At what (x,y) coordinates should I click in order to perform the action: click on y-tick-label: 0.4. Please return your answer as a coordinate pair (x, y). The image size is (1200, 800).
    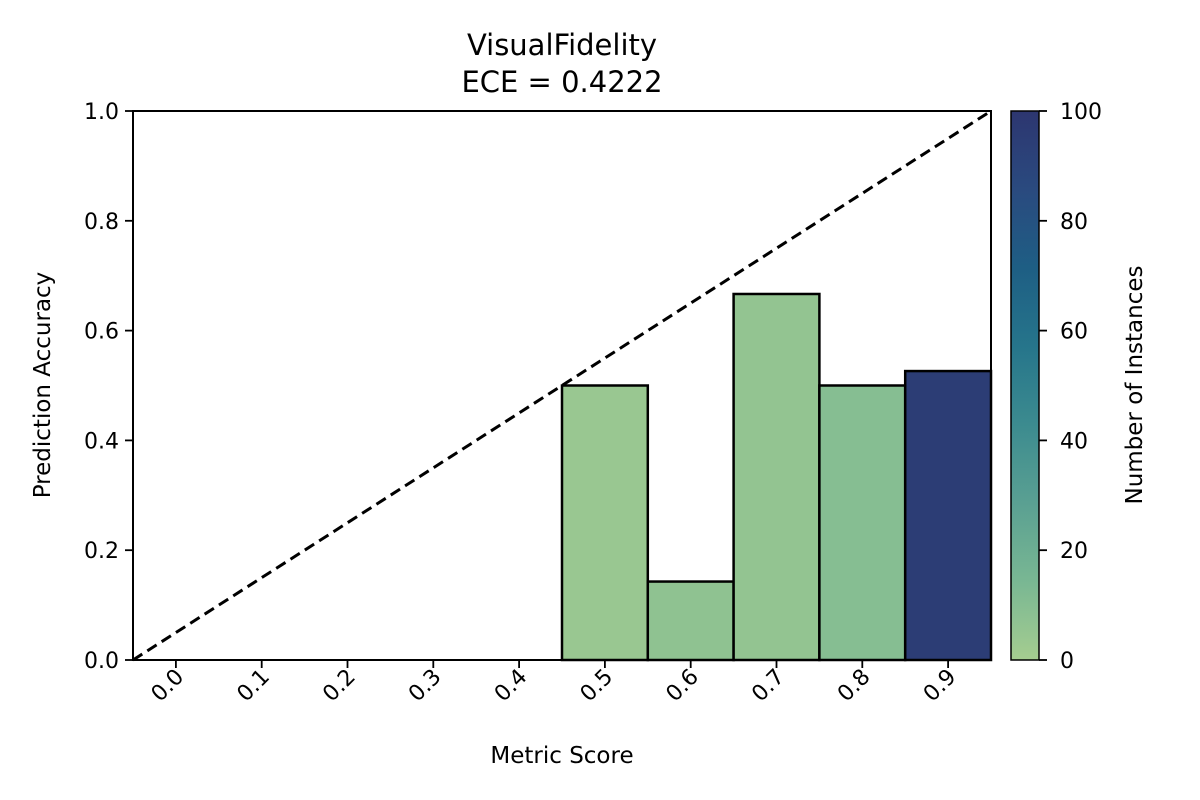
    Looking at the image, I should click on (101, 441).